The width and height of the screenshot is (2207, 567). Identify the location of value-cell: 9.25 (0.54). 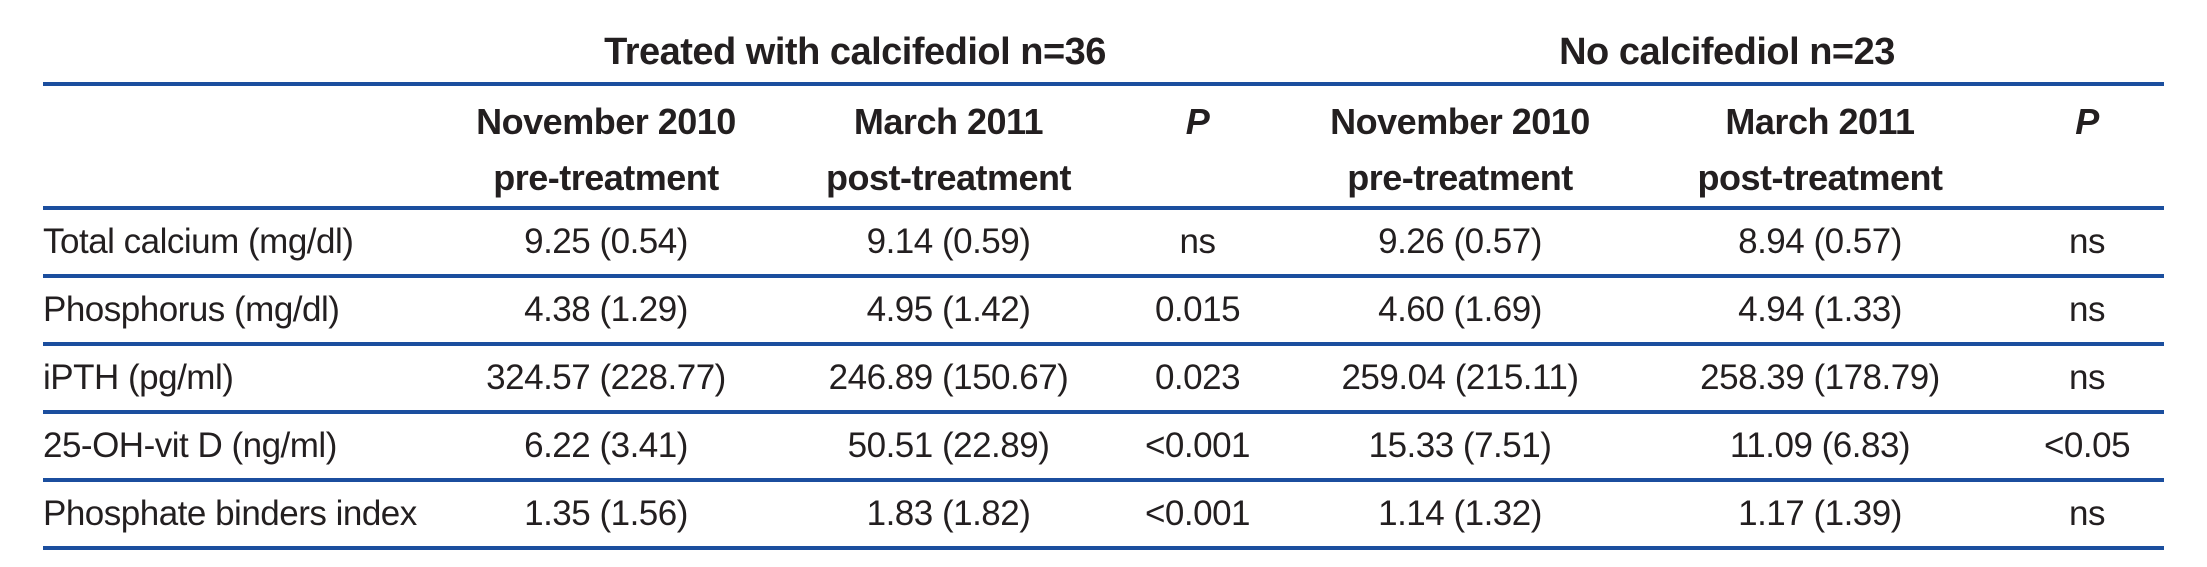
(606, 243).